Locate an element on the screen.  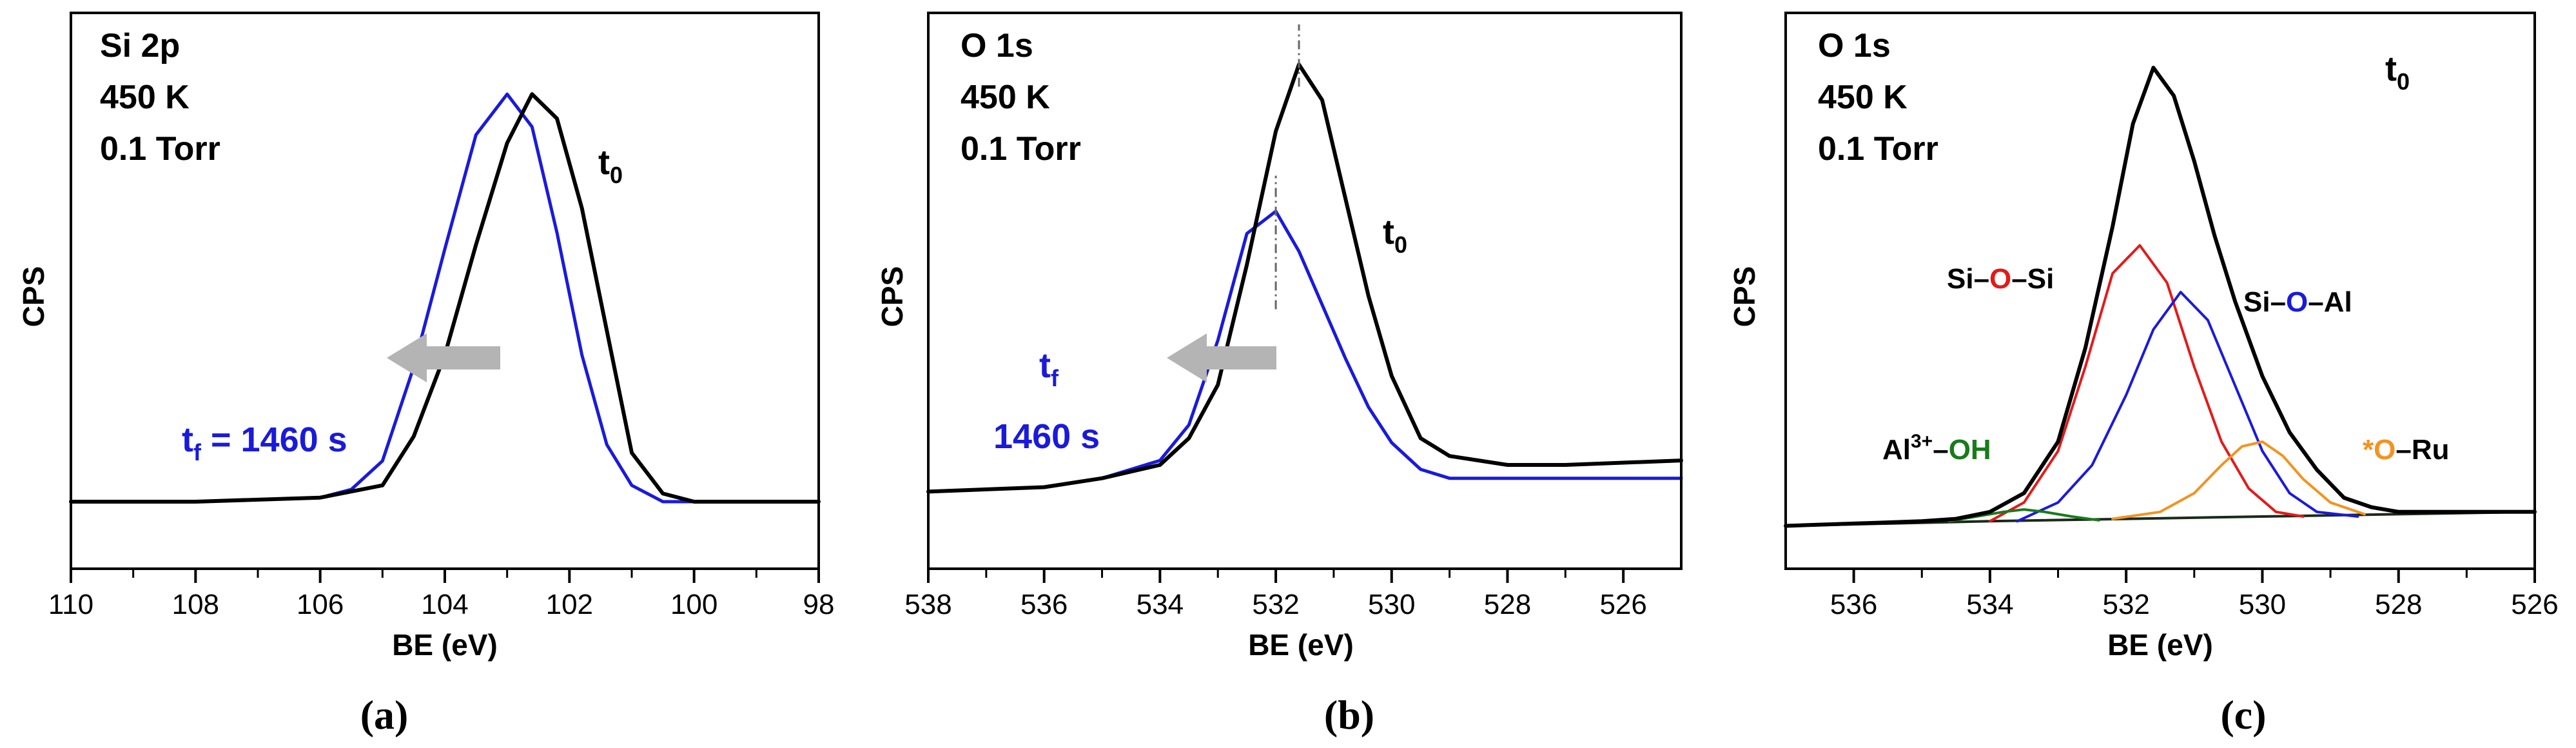
label-si-o-si-b: O is located at coordinates (2000, 279).